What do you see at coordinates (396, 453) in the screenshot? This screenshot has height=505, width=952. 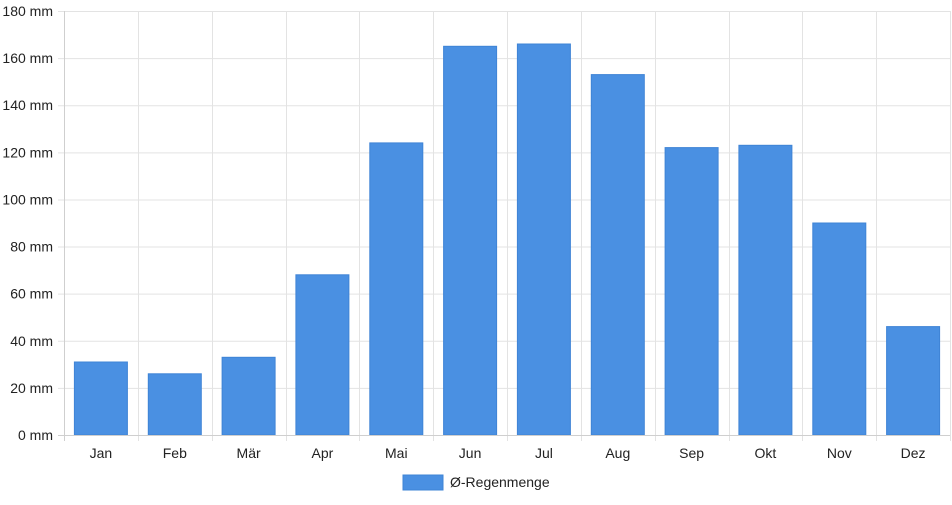 I see `x-tick-label: Mai` at bounding box center [396, 453].